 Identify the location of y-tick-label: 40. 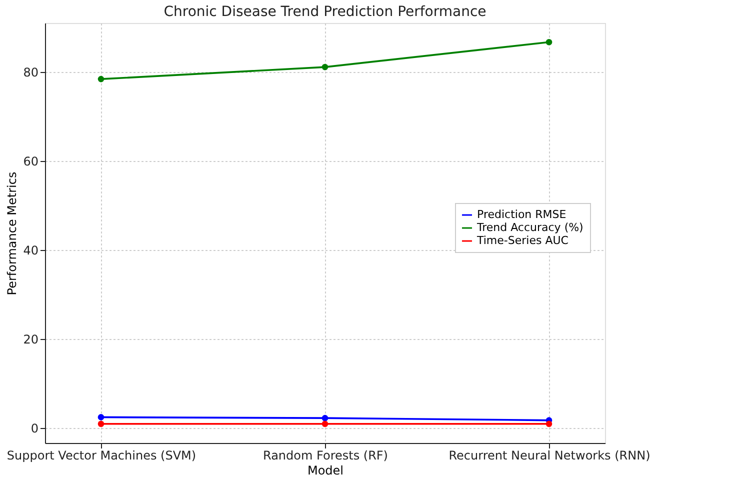
(30, 250).